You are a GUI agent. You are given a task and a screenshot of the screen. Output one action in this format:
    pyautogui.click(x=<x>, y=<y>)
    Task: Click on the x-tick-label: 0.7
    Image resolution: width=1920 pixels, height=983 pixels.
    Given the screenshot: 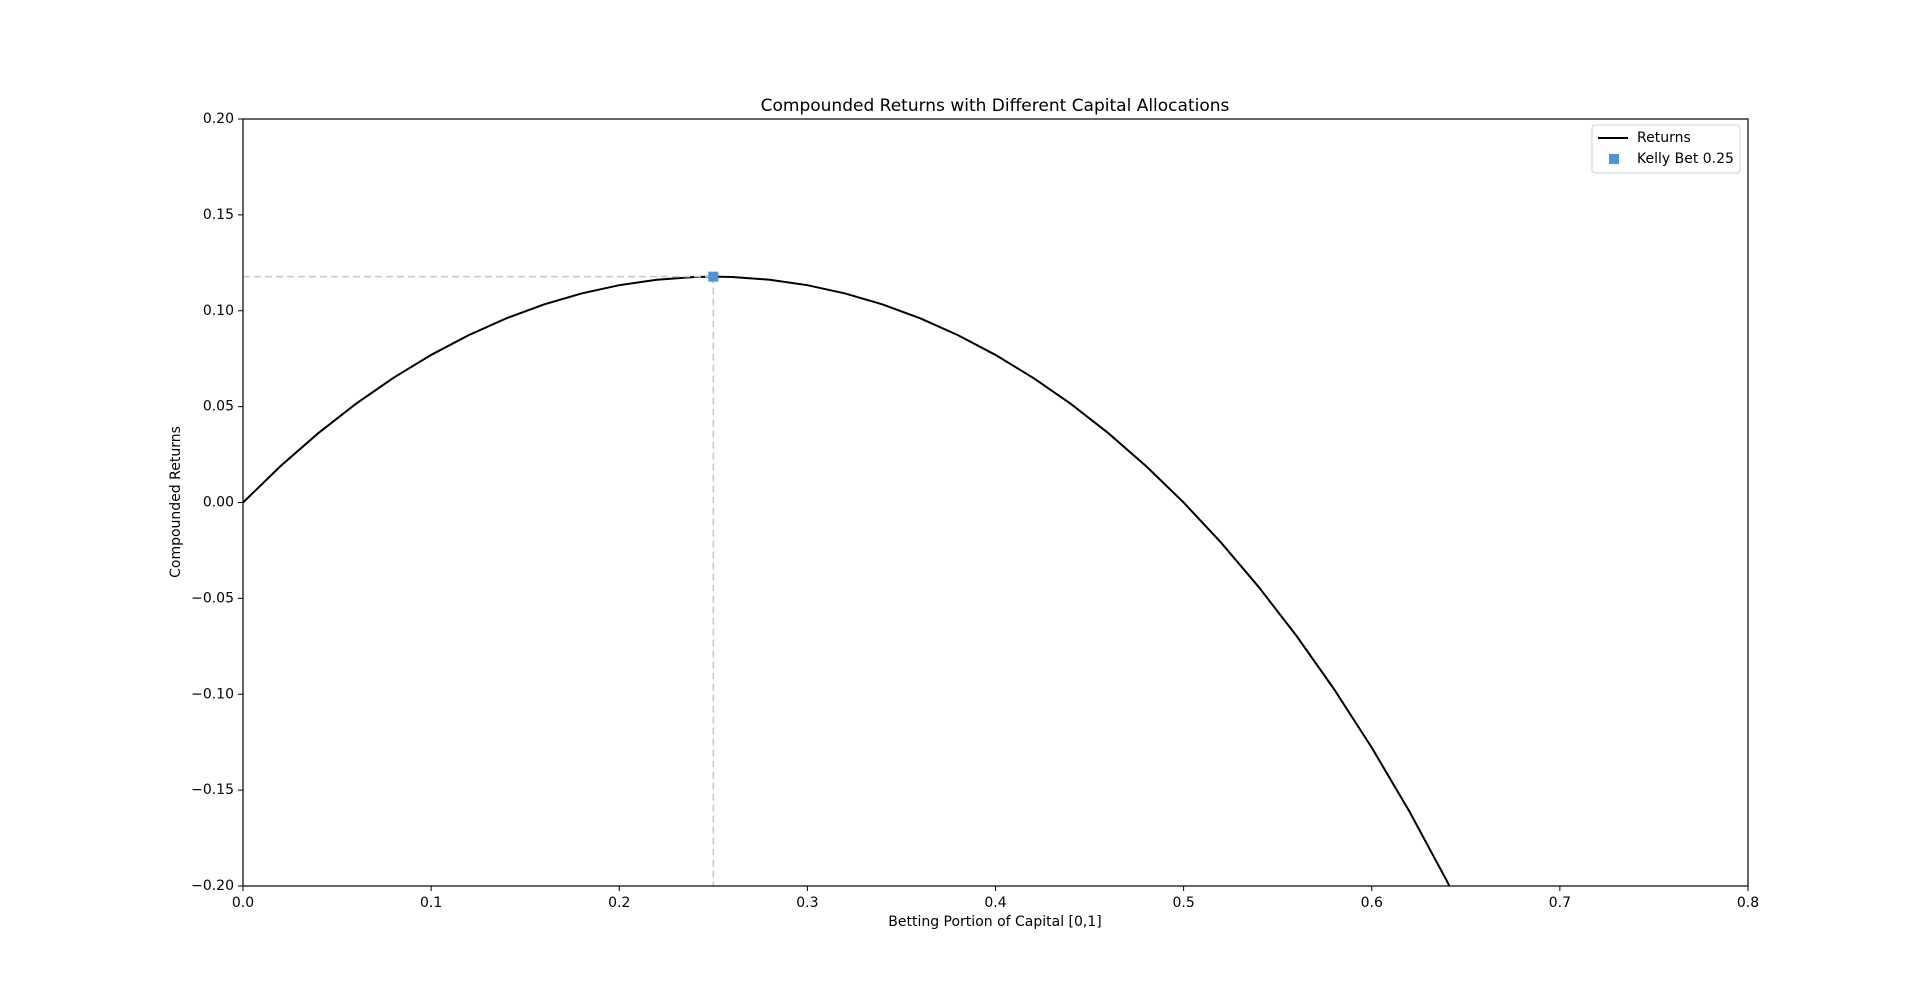 What is the action you would take?
    pyautogui.click(x=1560, y=903)
    